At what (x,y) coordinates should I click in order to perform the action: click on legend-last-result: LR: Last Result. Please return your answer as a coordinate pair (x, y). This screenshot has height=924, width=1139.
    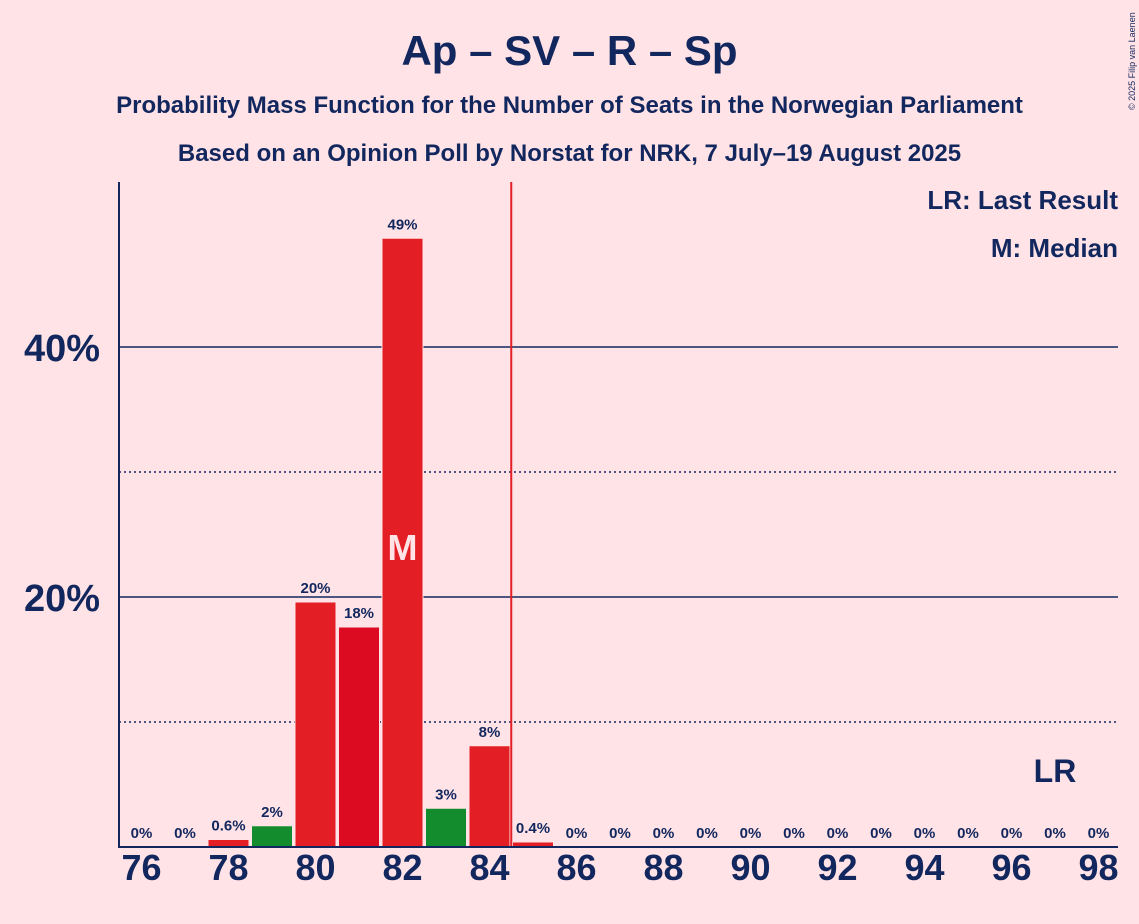
    Looking at the image, I should click on (1022, 200).